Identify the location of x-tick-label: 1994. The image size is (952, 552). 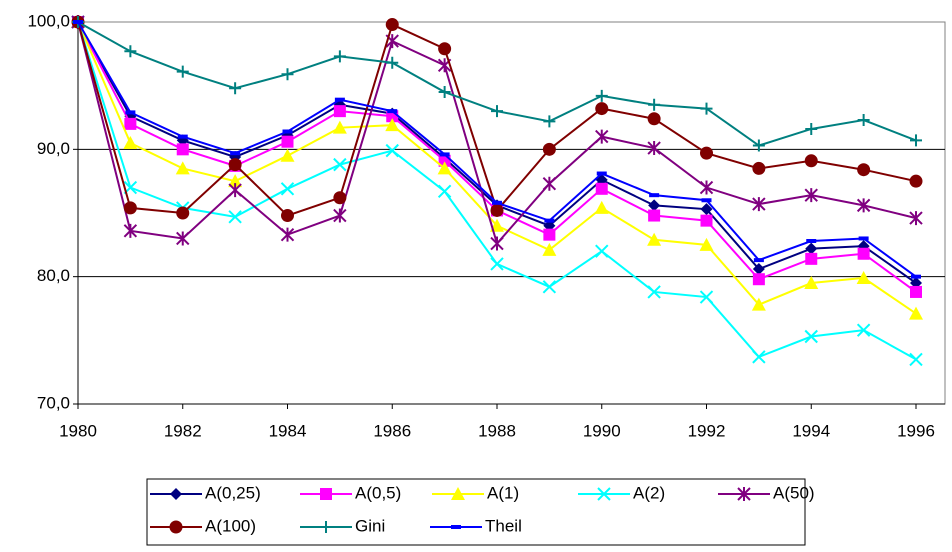
(811, 430).